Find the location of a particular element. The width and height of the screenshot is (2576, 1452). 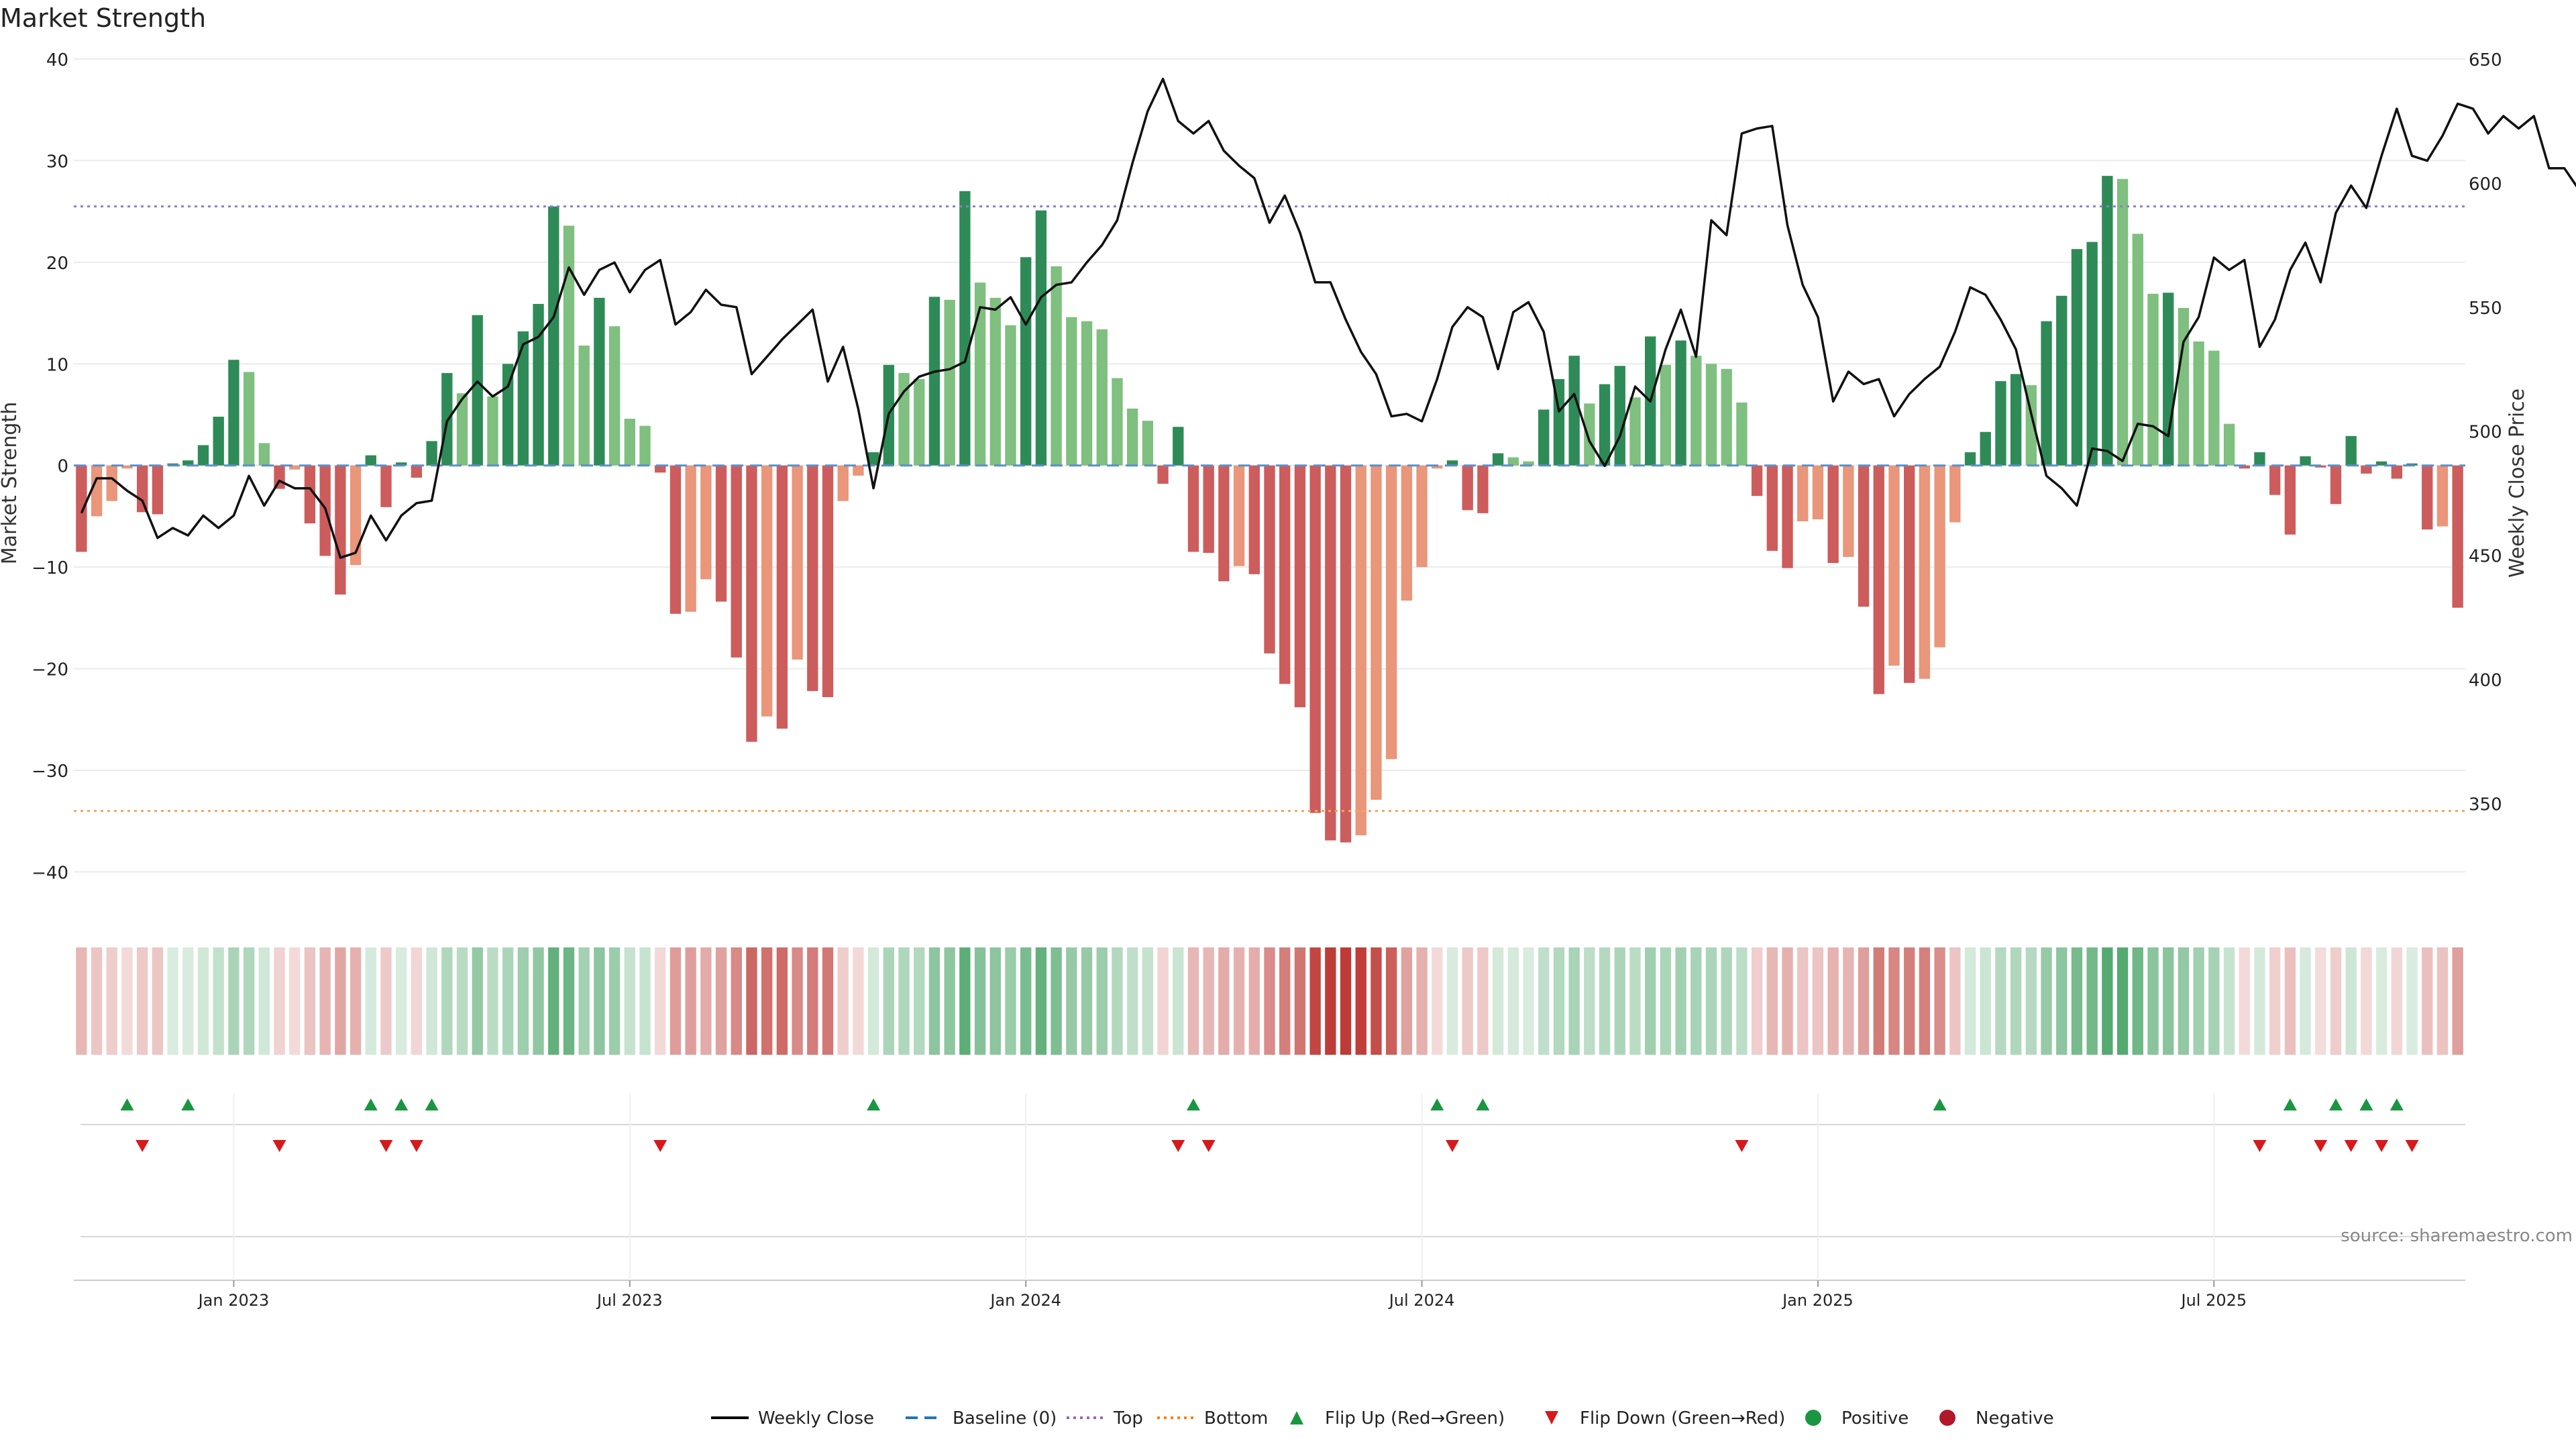

y-tick-label-right: 400 is located at coordinates (2485, 680).